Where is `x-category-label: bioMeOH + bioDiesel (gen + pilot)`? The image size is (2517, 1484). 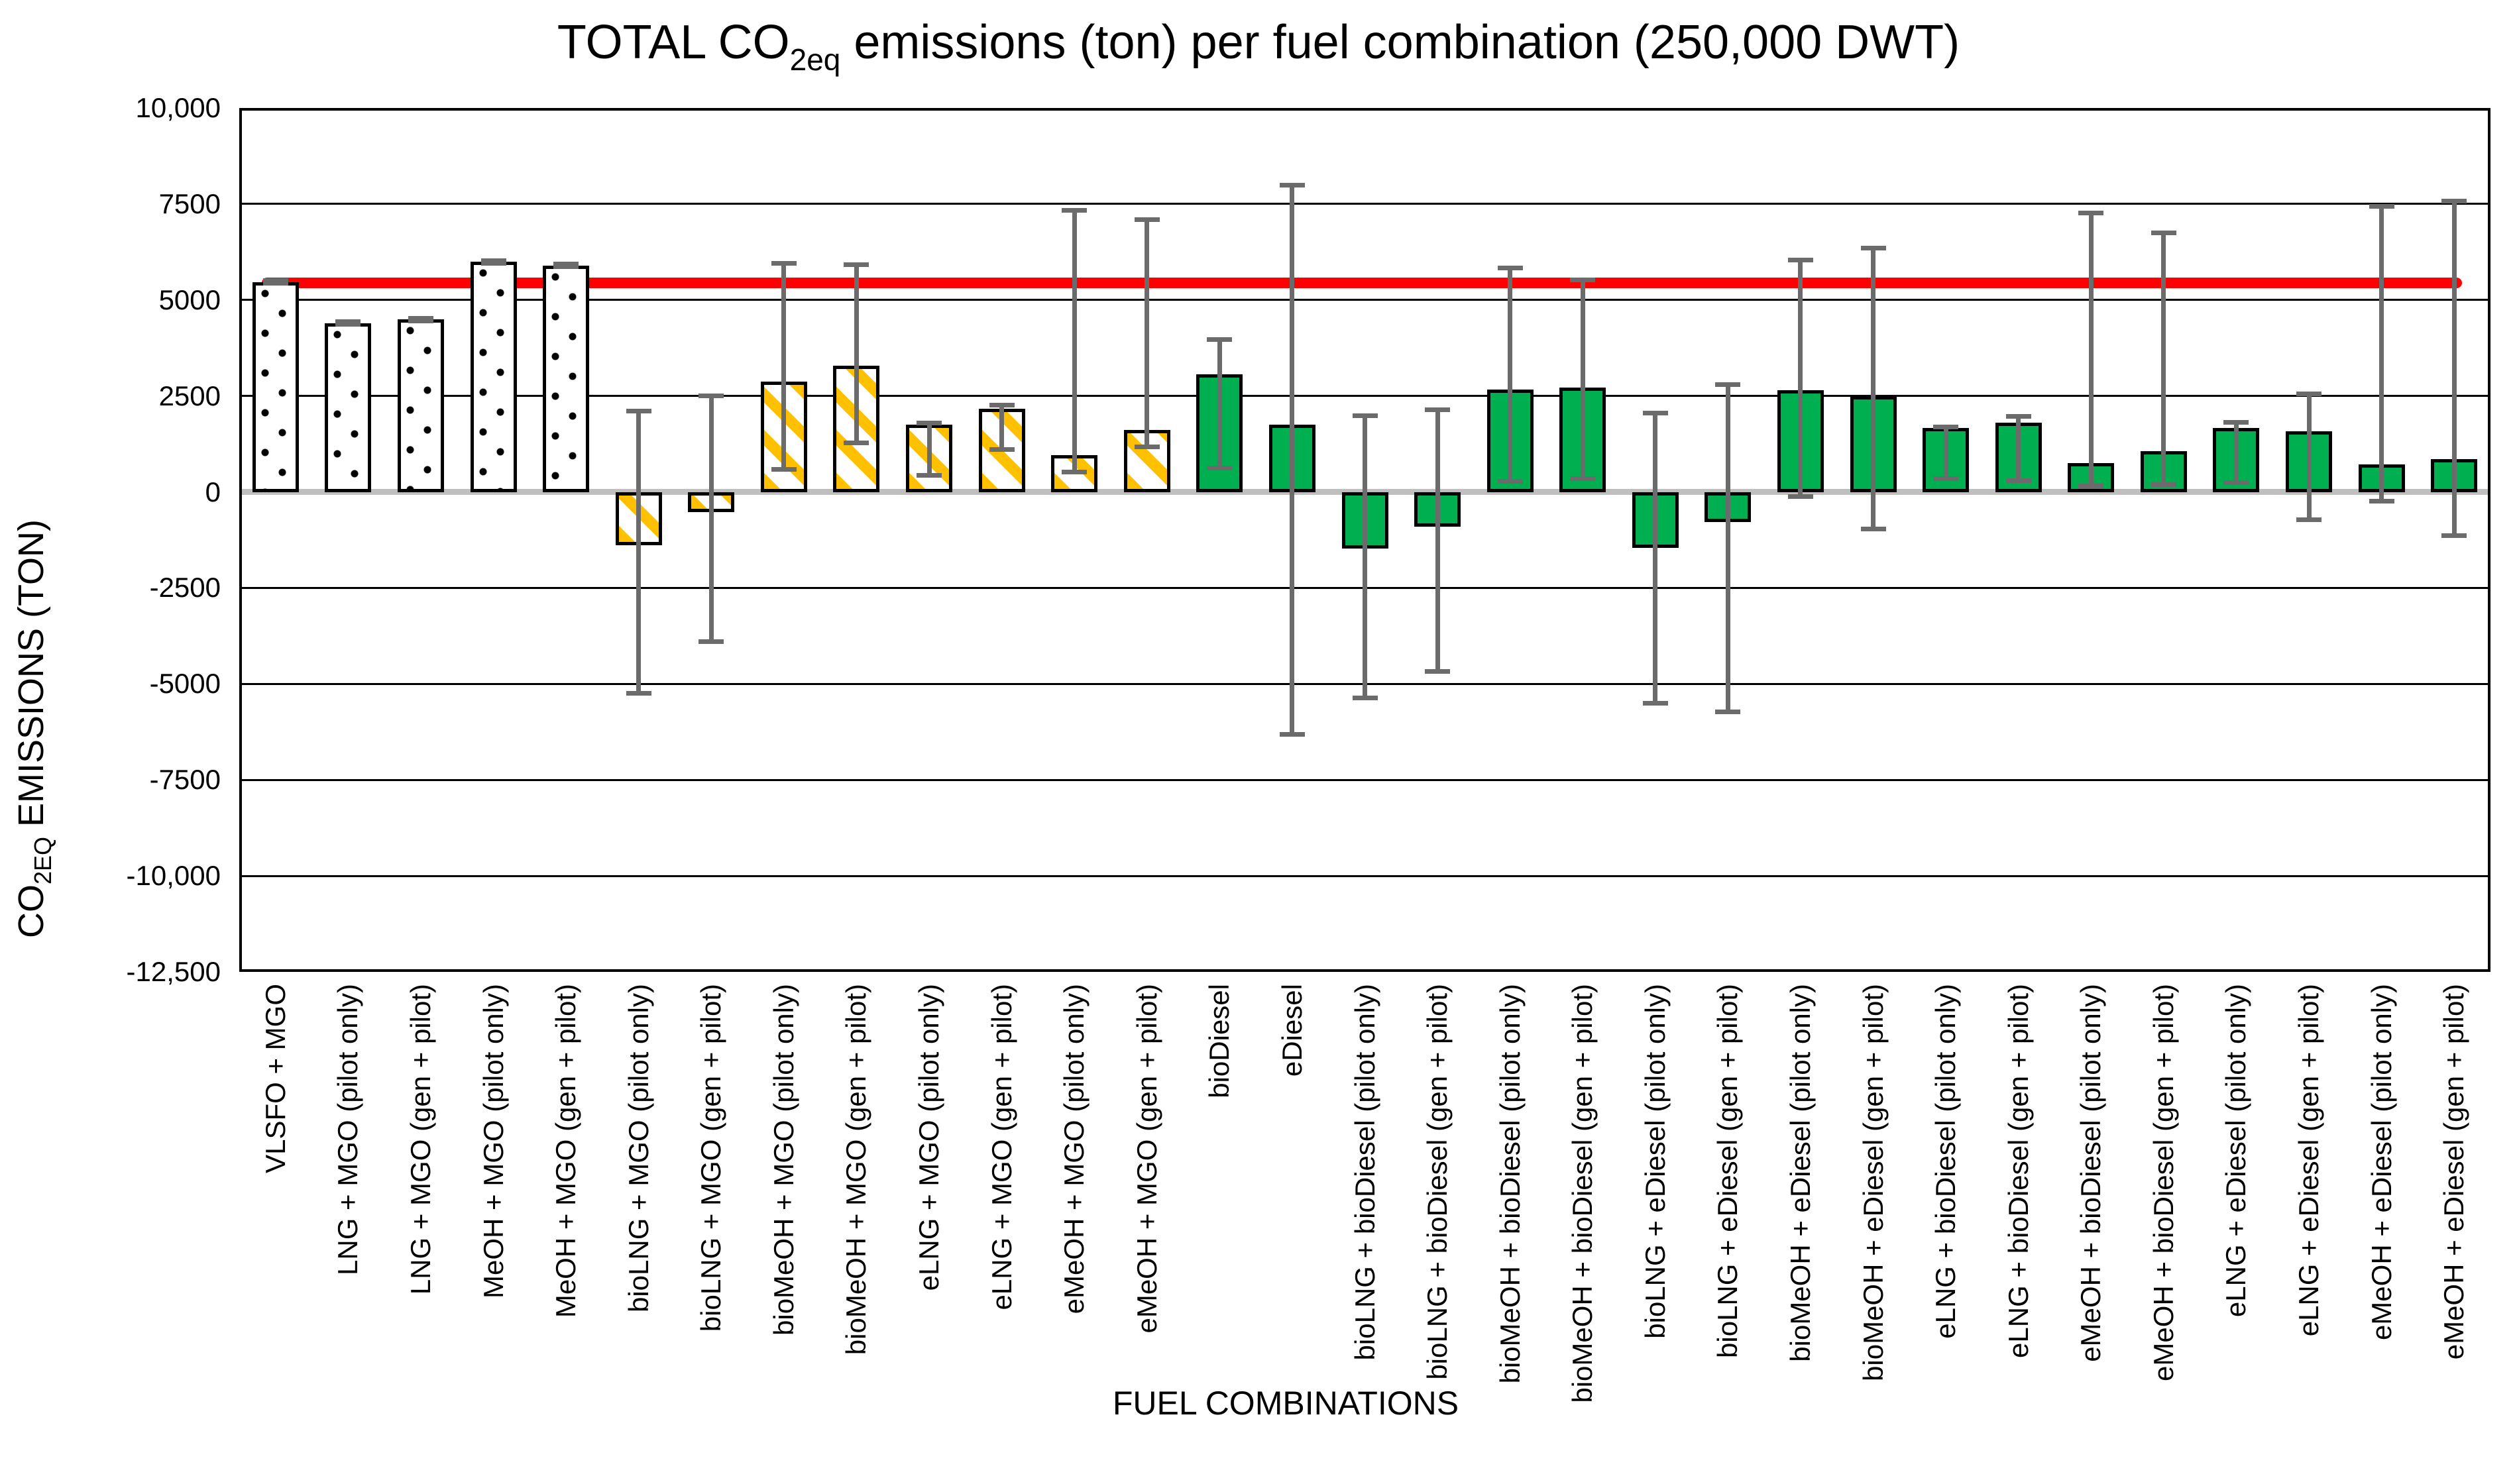
x-category-label: bioMeOH + bioDiesel (gen + pilot) is located at coordinates (1582, 1193).